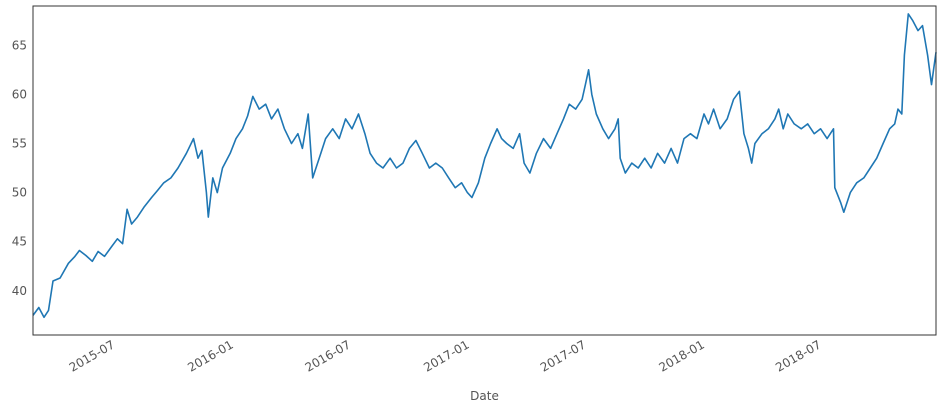  I want to click on y-tick-label: 55, so click(19, 143).